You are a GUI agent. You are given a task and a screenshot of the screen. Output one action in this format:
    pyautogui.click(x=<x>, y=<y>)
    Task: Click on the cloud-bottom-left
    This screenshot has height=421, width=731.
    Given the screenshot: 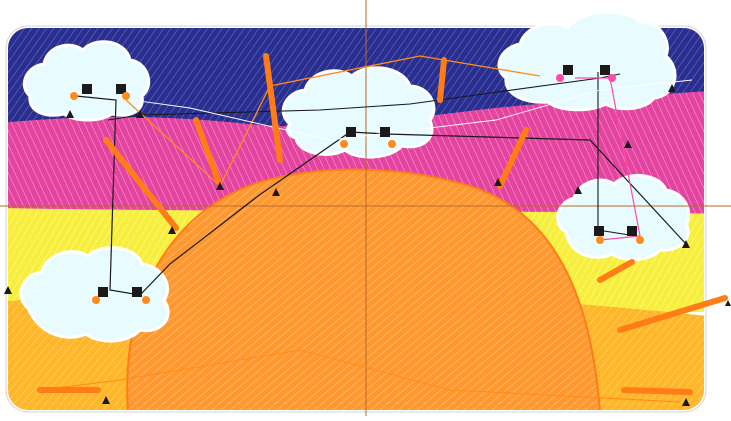 What is the action you would take?
    pyautogui.click(x=94, y=294)
    